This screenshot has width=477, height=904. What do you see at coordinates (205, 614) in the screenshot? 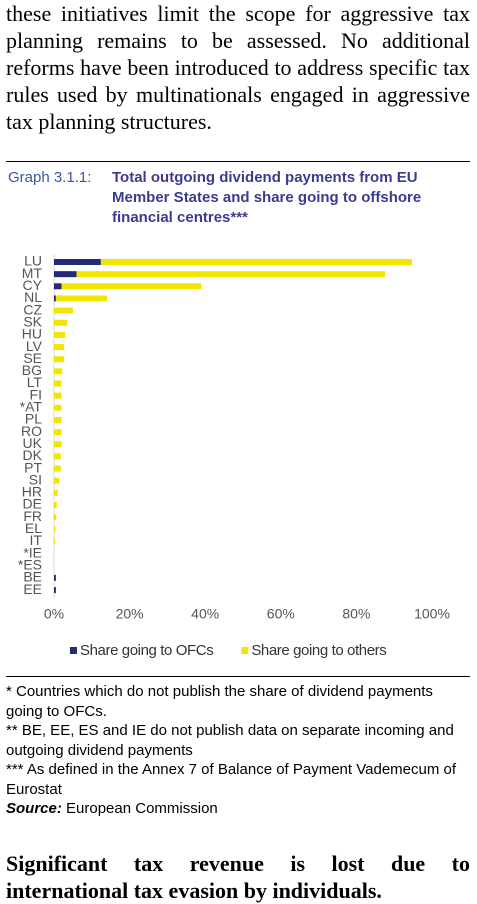
I see `x-tick-label: 40%` at bounding box center [205, 614].